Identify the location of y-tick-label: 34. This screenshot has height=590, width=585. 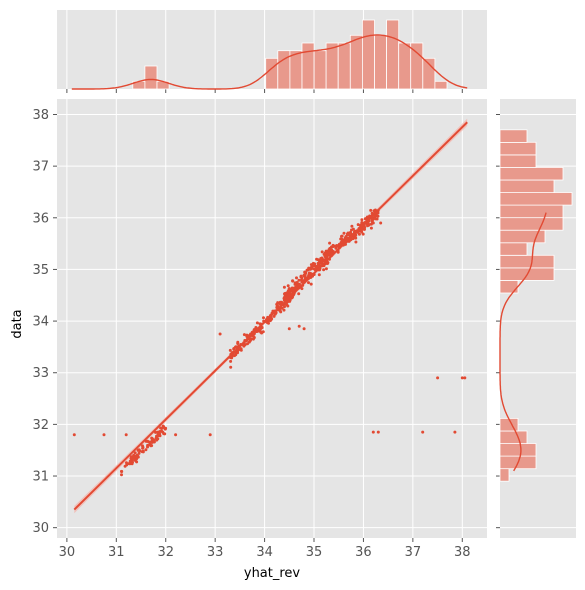
(40, 322).